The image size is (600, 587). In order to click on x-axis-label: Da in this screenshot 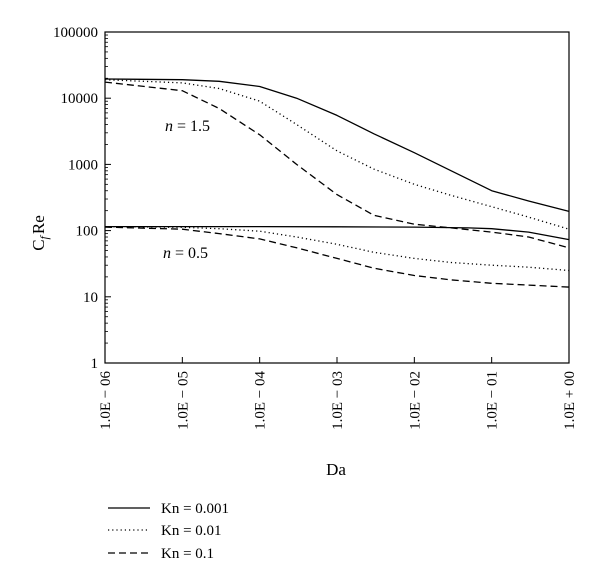, I will do `click(336, 469)`.